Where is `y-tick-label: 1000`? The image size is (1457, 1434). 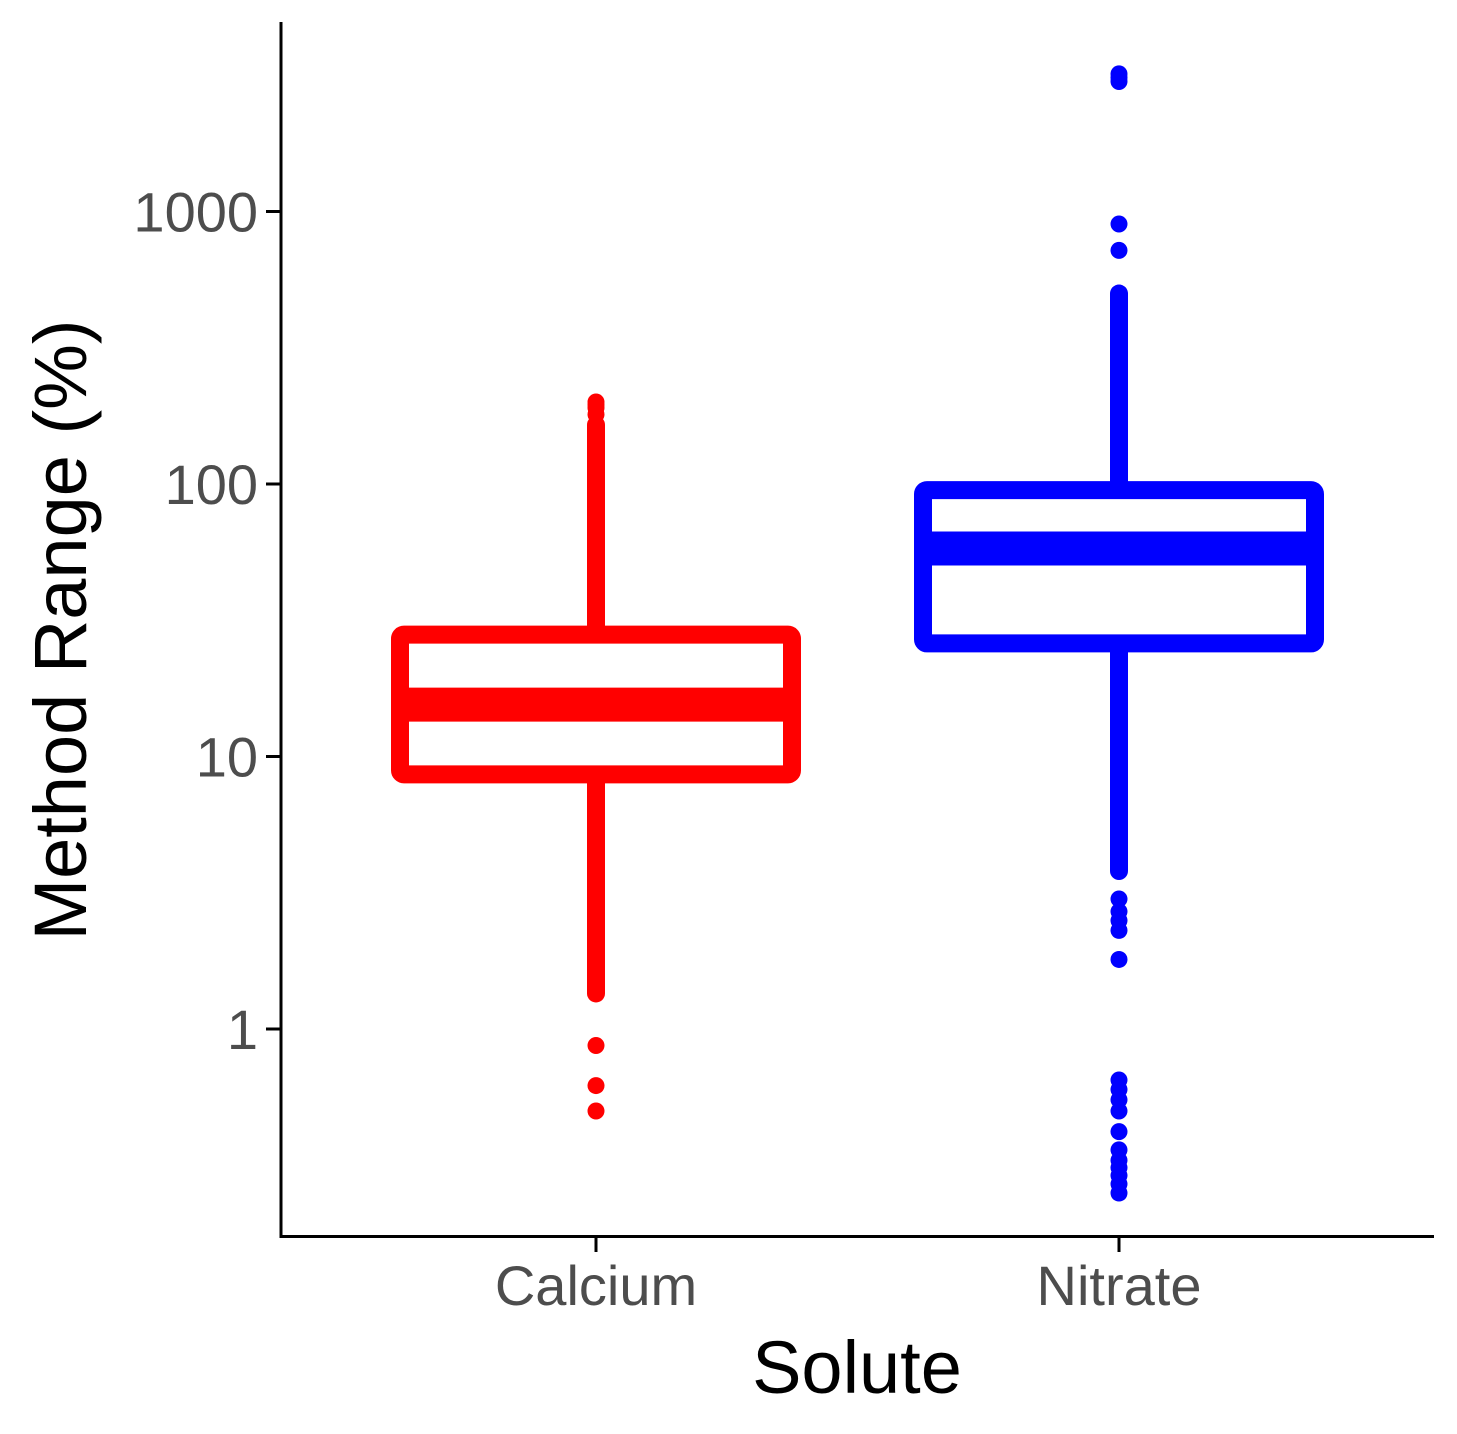 y-tick-label: 1000 is located at coordinates (195, 212).